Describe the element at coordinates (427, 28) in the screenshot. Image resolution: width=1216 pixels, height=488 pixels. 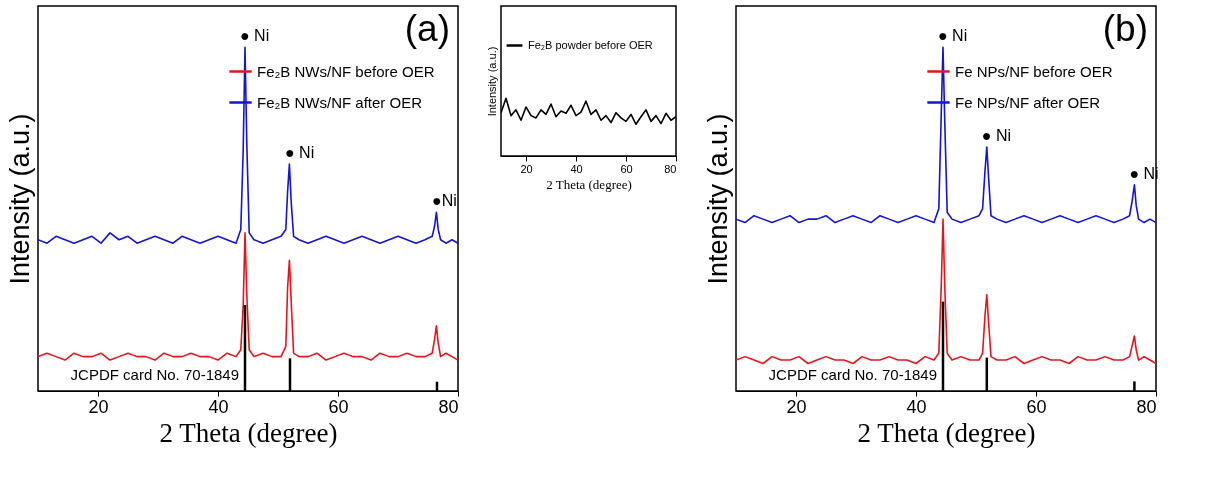
I see `annotation: (a)` at that location.